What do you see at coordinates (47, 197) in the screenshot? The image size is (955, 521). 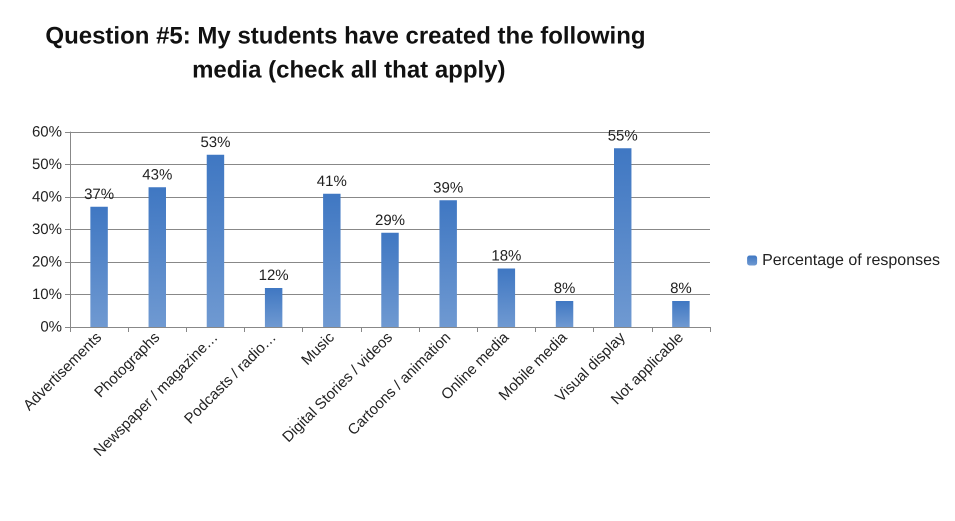 I see `y-tick-label: 40%` at bounding box center [47, 197].